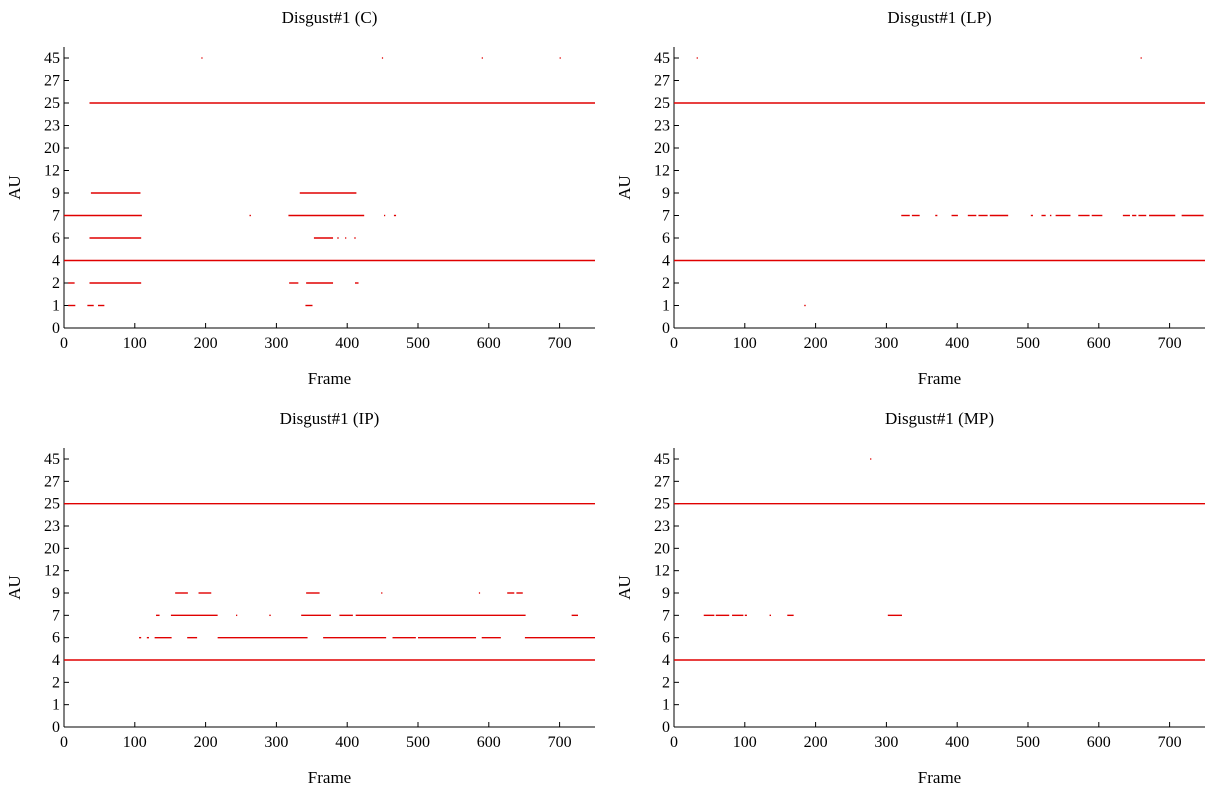 This screenshot has height=792, width=1207. What do you see at coordinates (939, 17) in the screenshot?
I see `chart-title: Disgust#1 (LP)` at bounding box center [939, 17].